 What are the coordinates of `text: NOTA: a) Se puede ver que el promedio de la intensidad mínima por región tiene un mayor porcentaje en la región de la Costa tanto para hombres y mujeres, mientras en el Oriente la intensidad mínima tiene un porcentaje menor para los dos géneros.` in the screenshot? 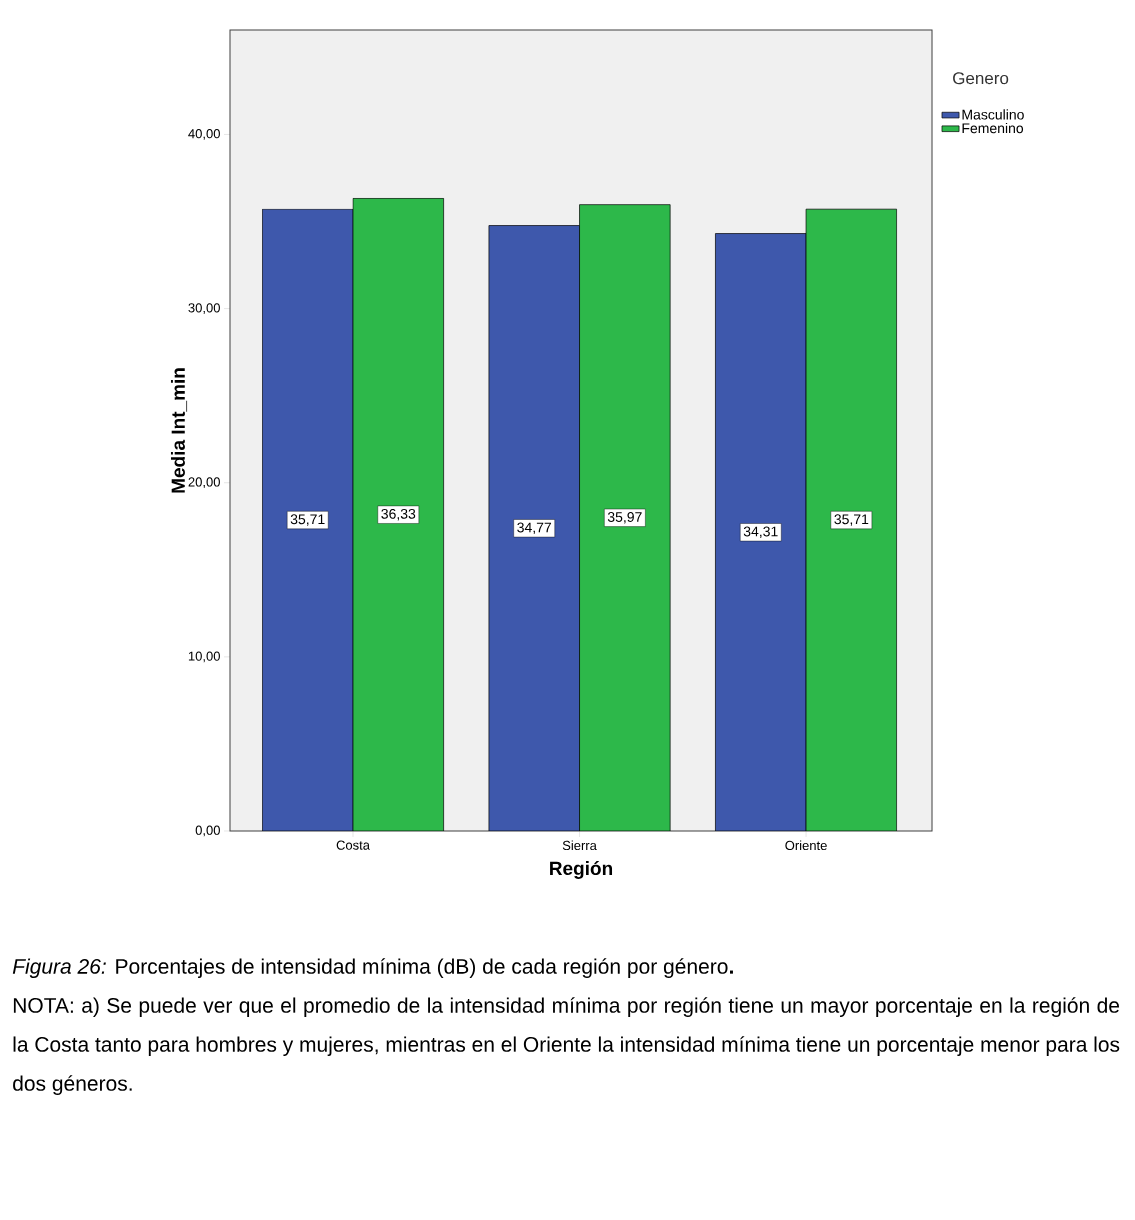 It's located at (566, 1046).